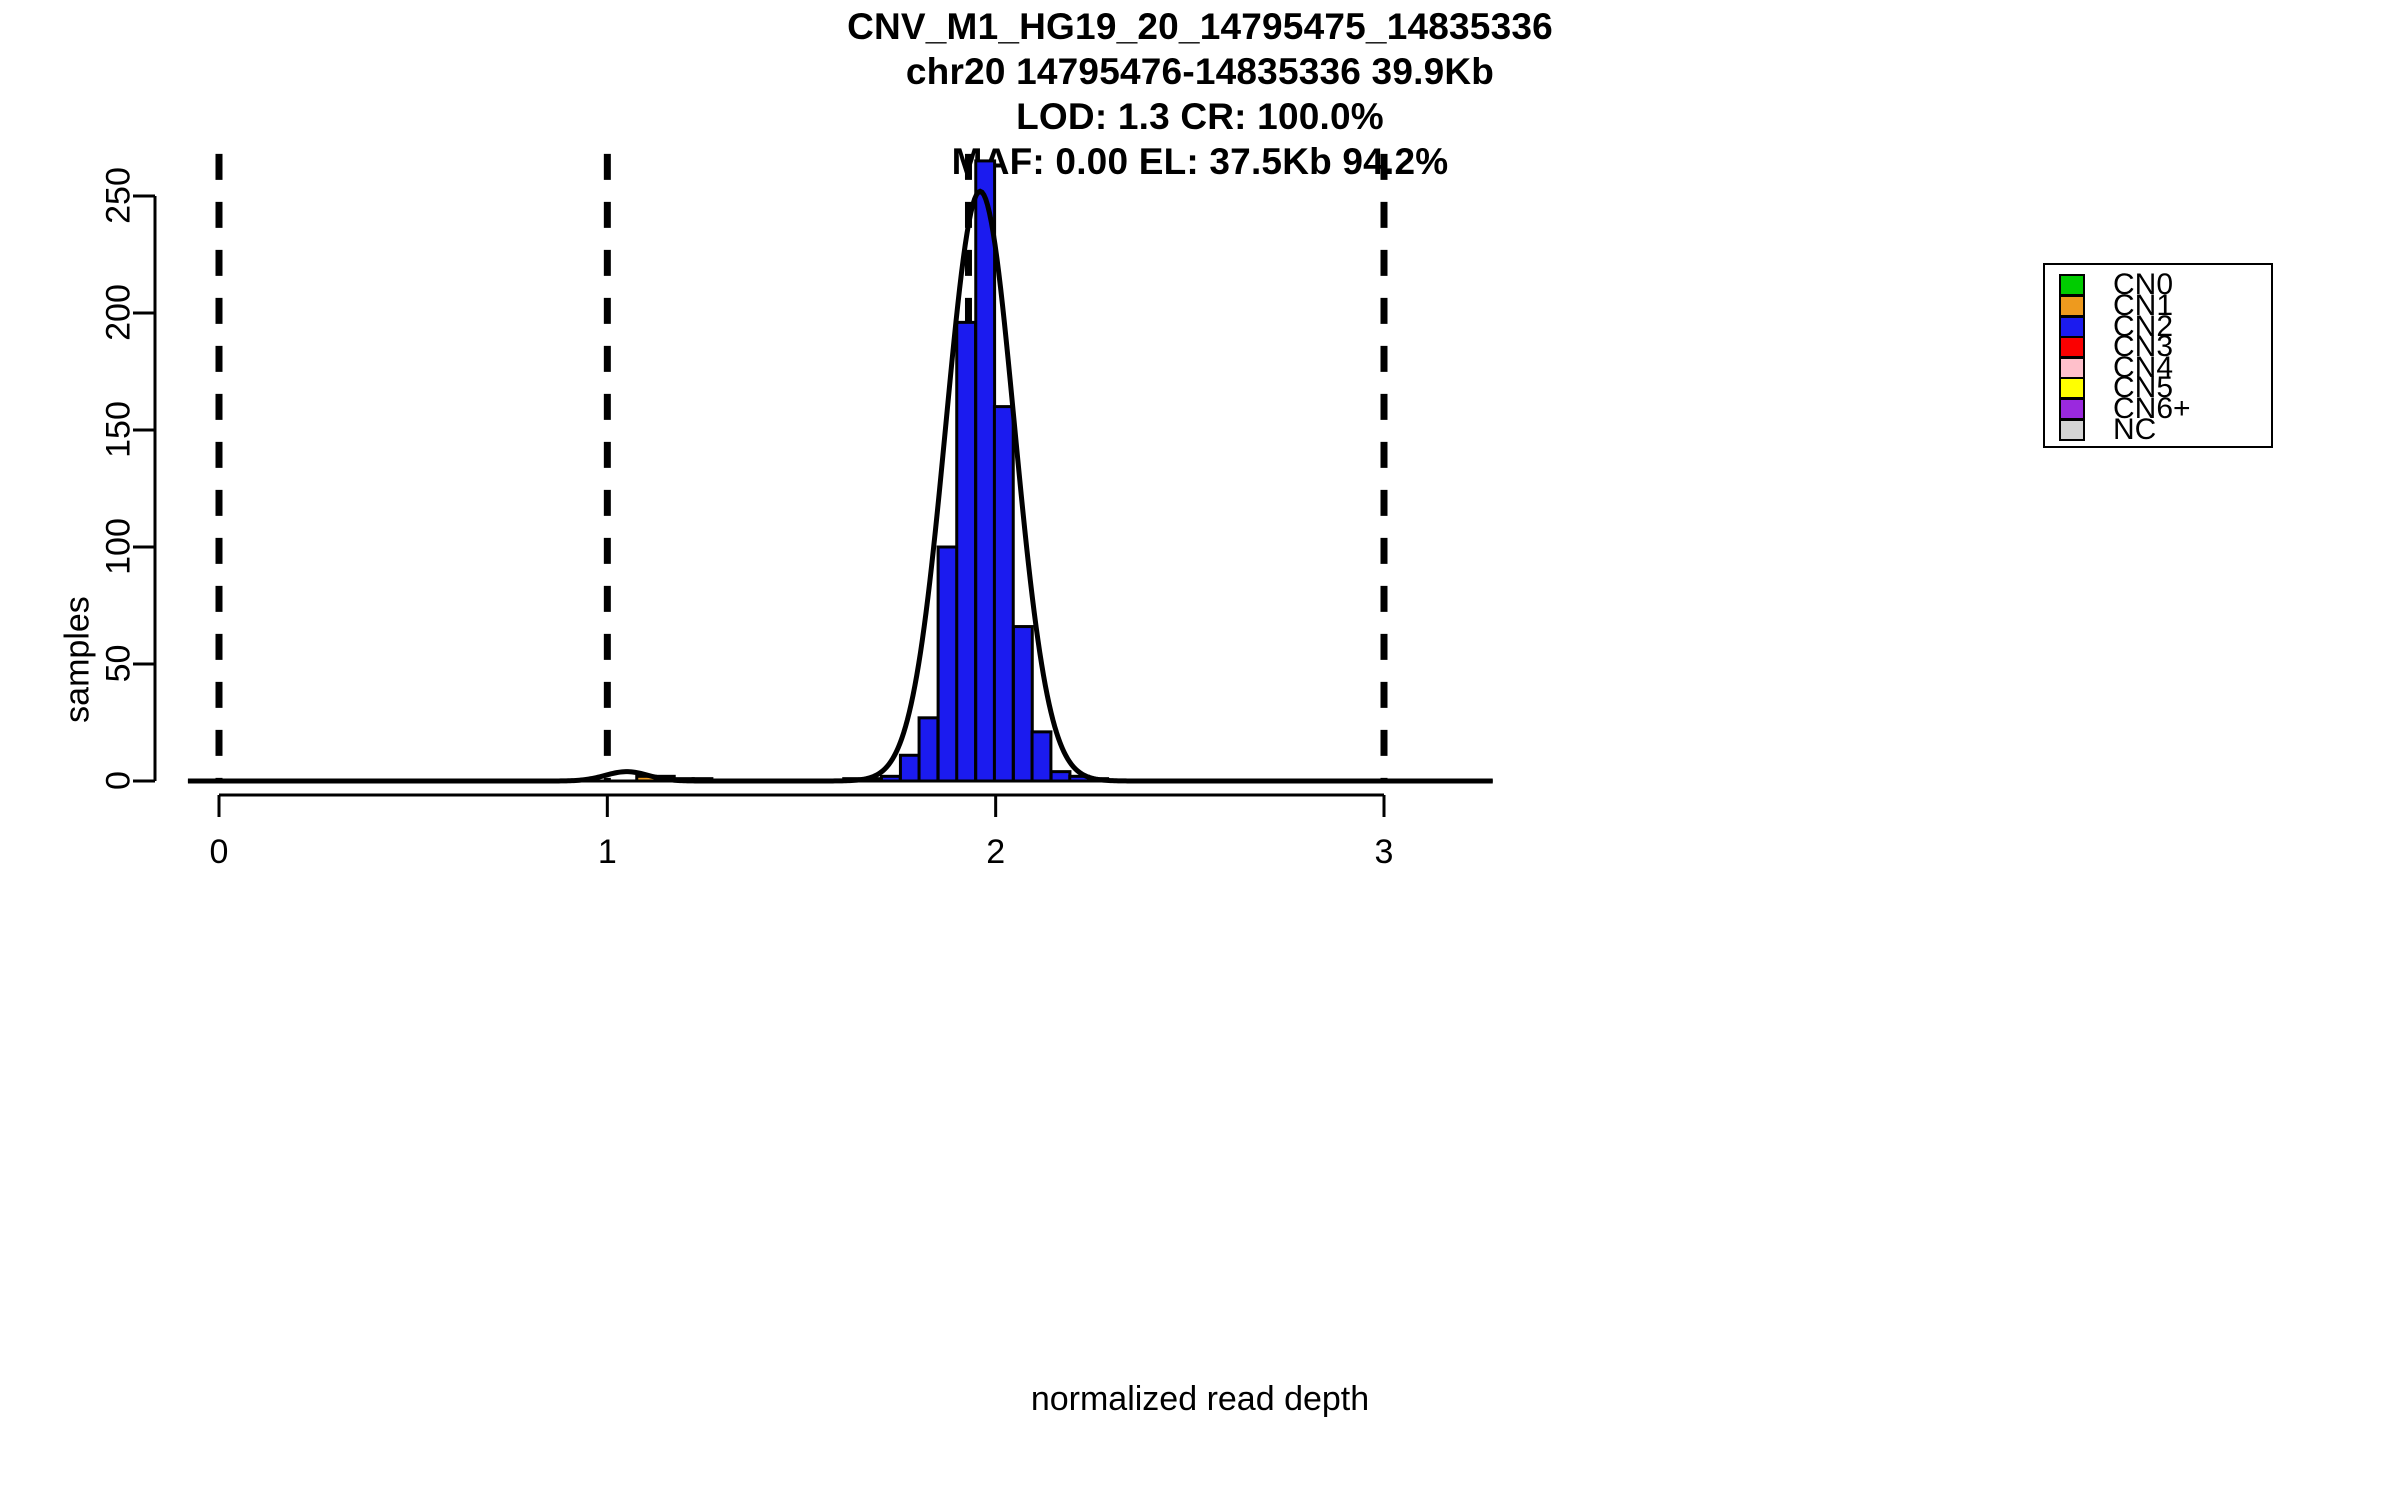 Image resolution: width=2400 pixels, height=1500 pixels. Describe the element at coordinates (2143, 367) in the screenshot. I see `legend-item-label: CN4` at that location.